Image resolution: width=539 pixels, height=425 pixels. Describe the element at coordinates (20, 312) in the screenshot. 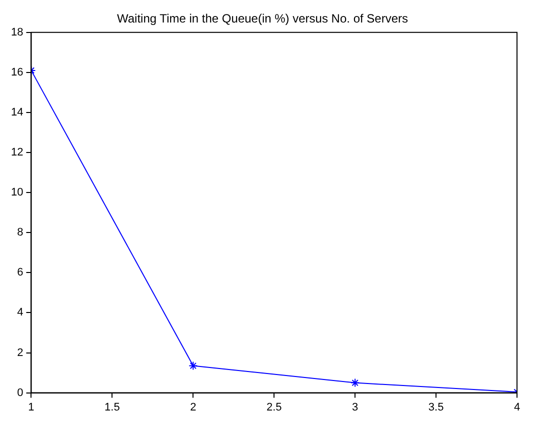

I see `y-tick-label: 4` at that location.